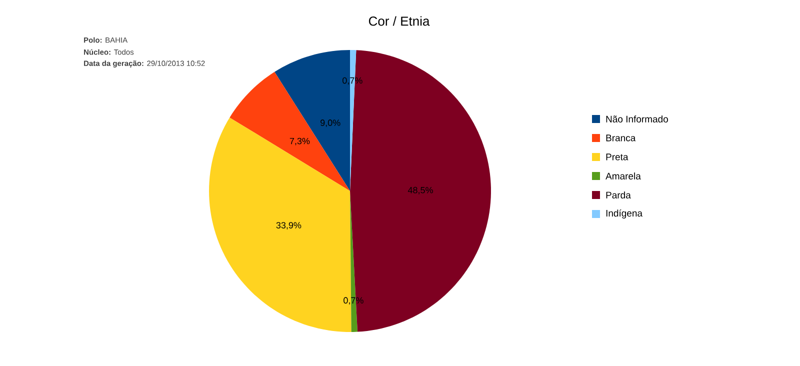  I want to click on chart-title: Cor / Etnia, so click(399, 21).